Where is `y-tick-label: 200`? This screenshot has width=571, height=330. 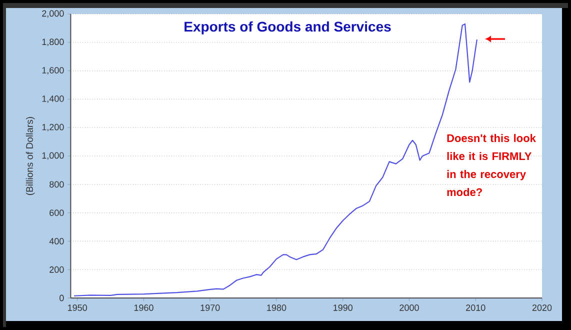
y-tick-label: 200 is located at coordinates (57, 269).